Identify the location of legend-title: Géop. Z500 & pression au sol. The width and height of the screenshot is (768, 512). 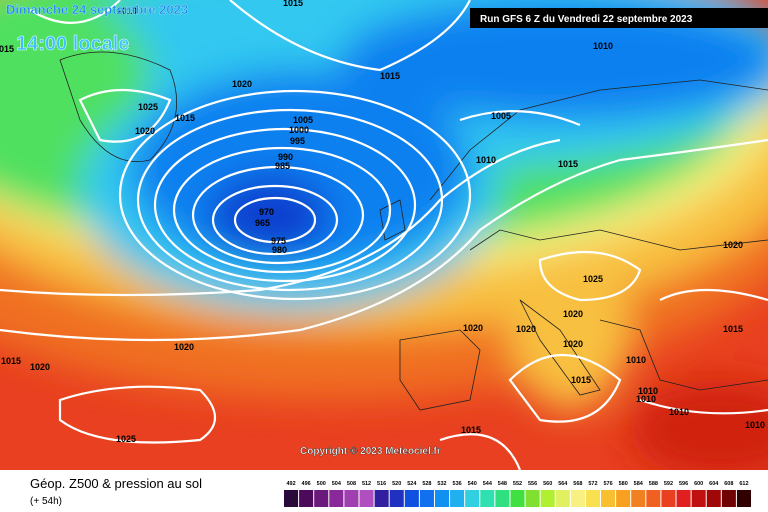
(116, 483).